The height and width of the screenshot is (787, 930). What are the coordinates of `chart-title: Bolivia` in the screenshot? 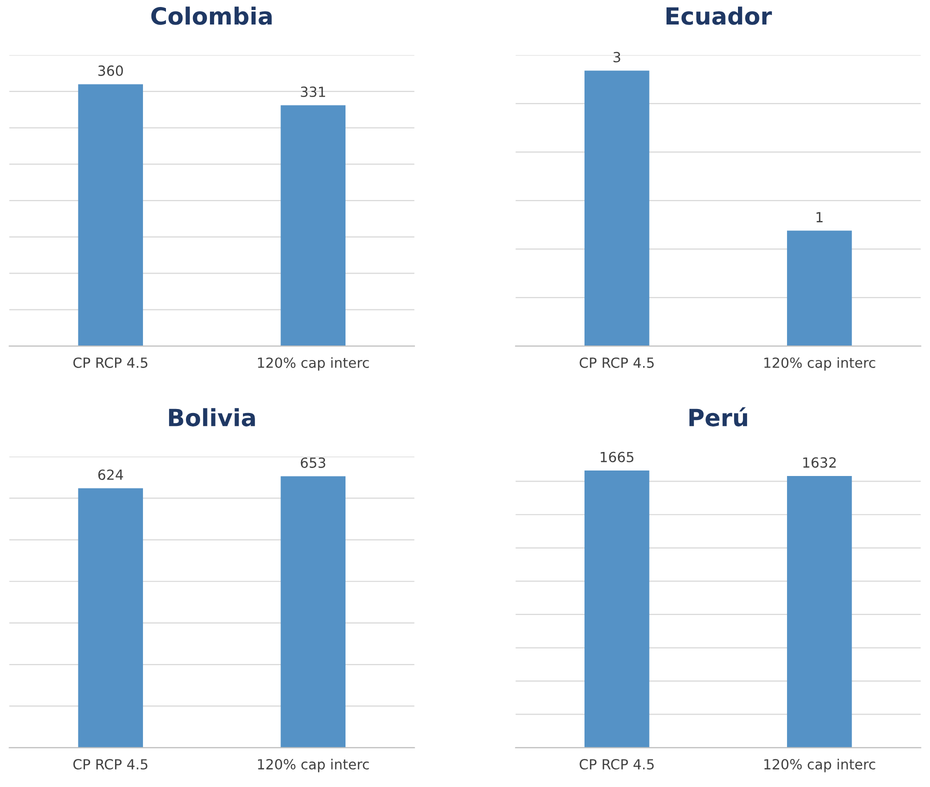 It's located at (212, 417).